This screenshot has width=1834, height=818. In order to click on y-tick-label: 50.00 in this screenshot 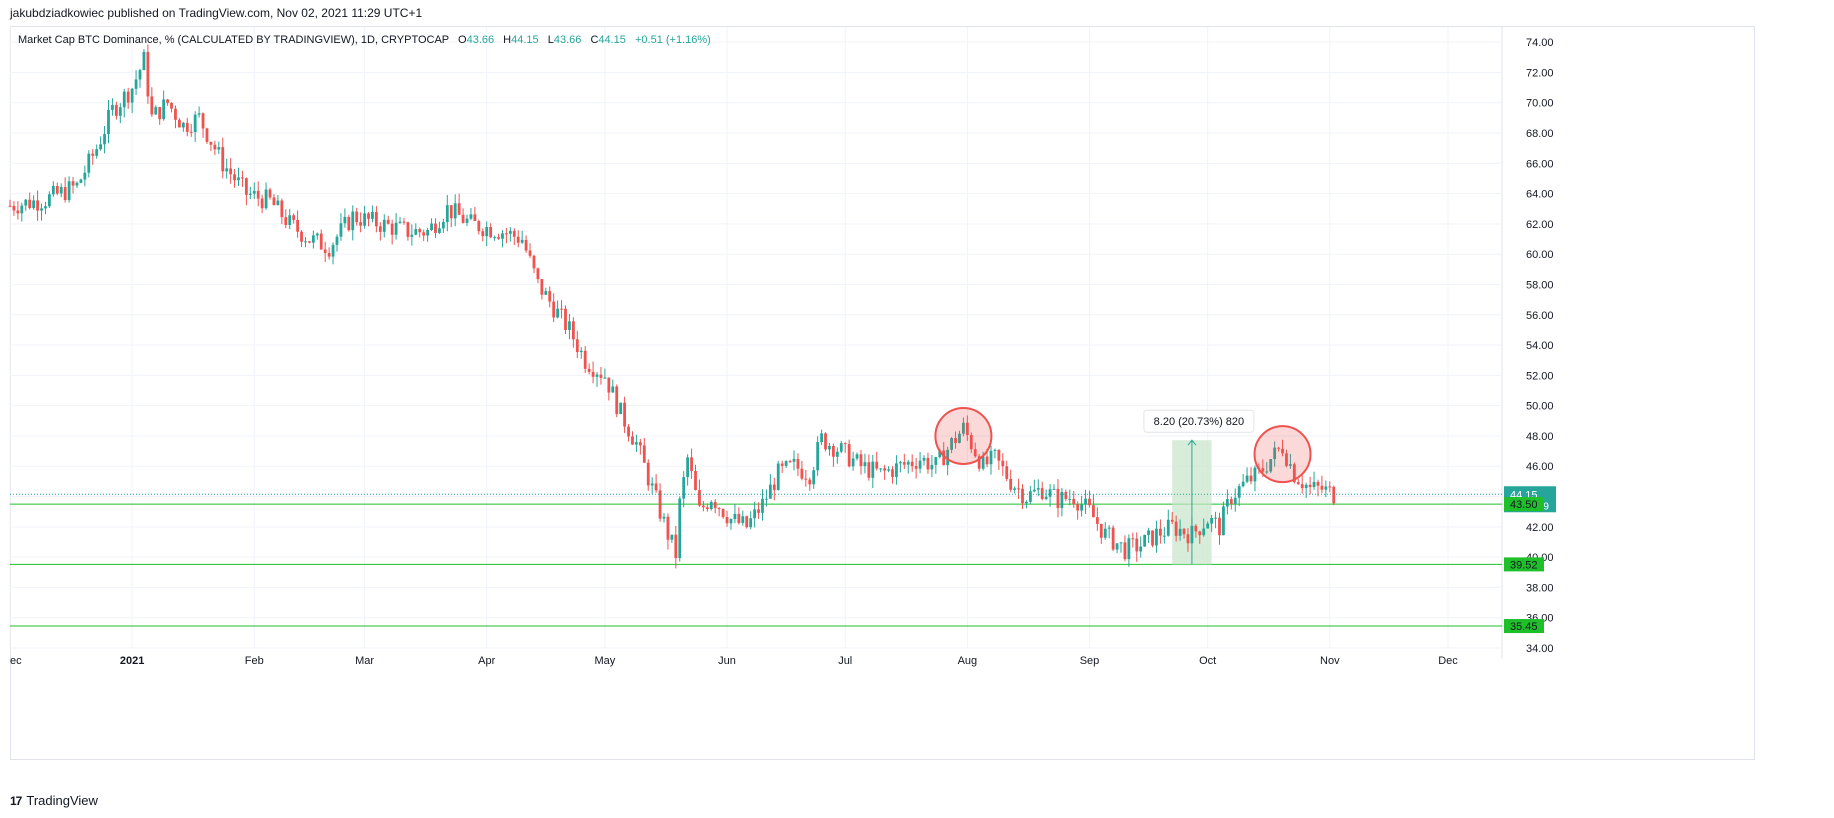, I will do `click(1540, 407)`.